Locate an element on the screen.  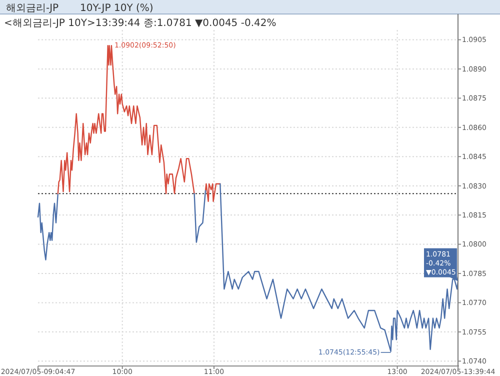
chart-title: 해외금리-JP is located at coordinates (32, 8).